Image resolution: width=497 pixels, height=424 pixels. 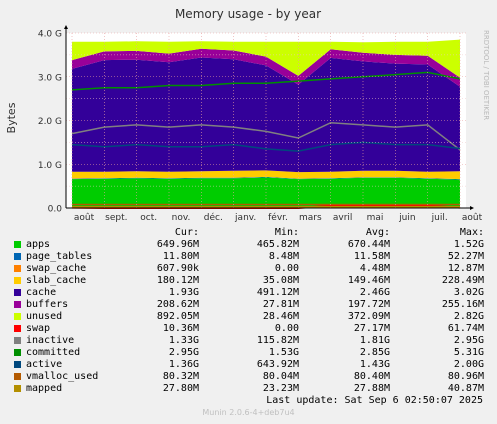 I want to click on line-inactive, so click(x=266, y=136).